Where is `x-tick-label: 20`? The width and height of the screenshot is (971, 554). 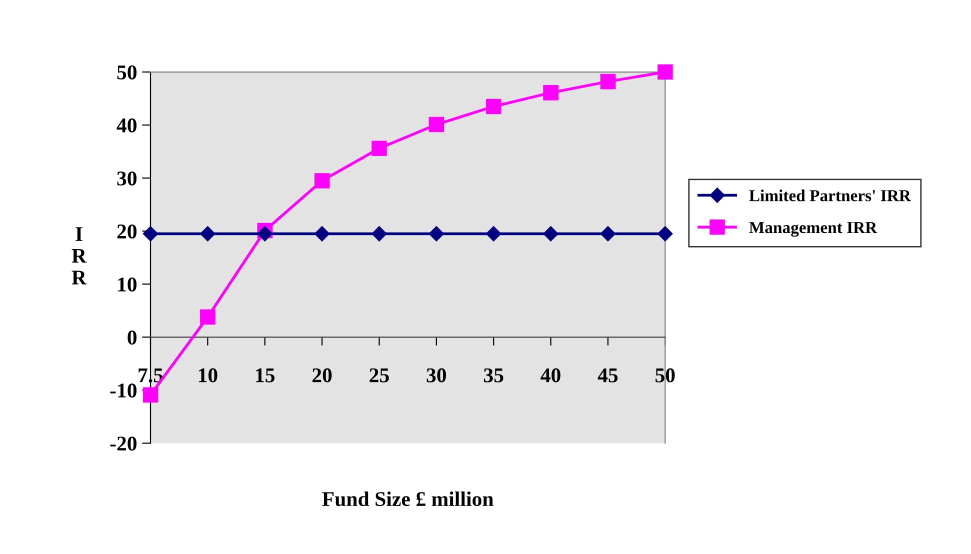
x-tick-label: 20 is located at coordinates (322, 375).